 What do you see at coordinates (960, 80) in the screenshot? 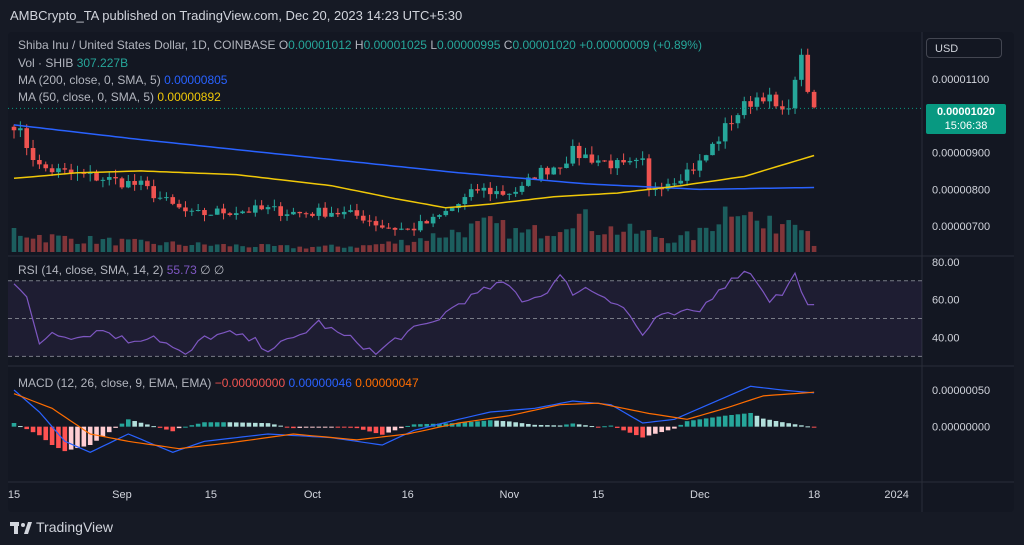
I see `price-axis-label: 0.00001100` at bounding box center [960, 80].